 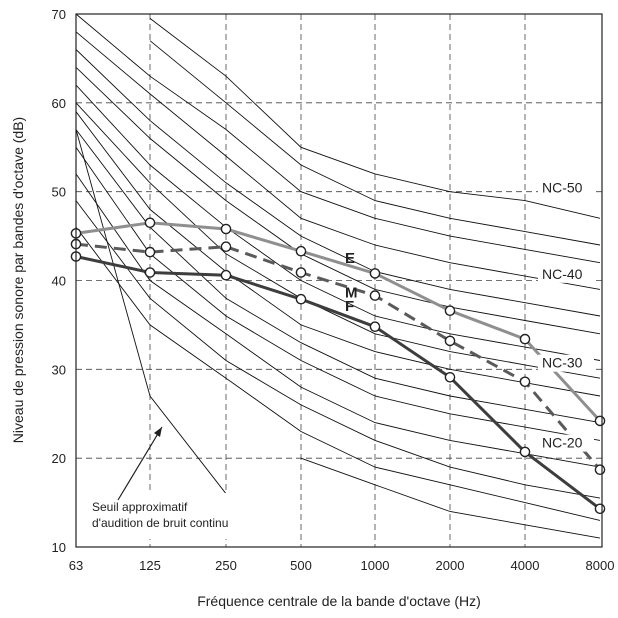 What do you see at coordinates (59, 547) in the screenshot?
I see `y-tick-label-10: 10` at bounding box center [59, 547].